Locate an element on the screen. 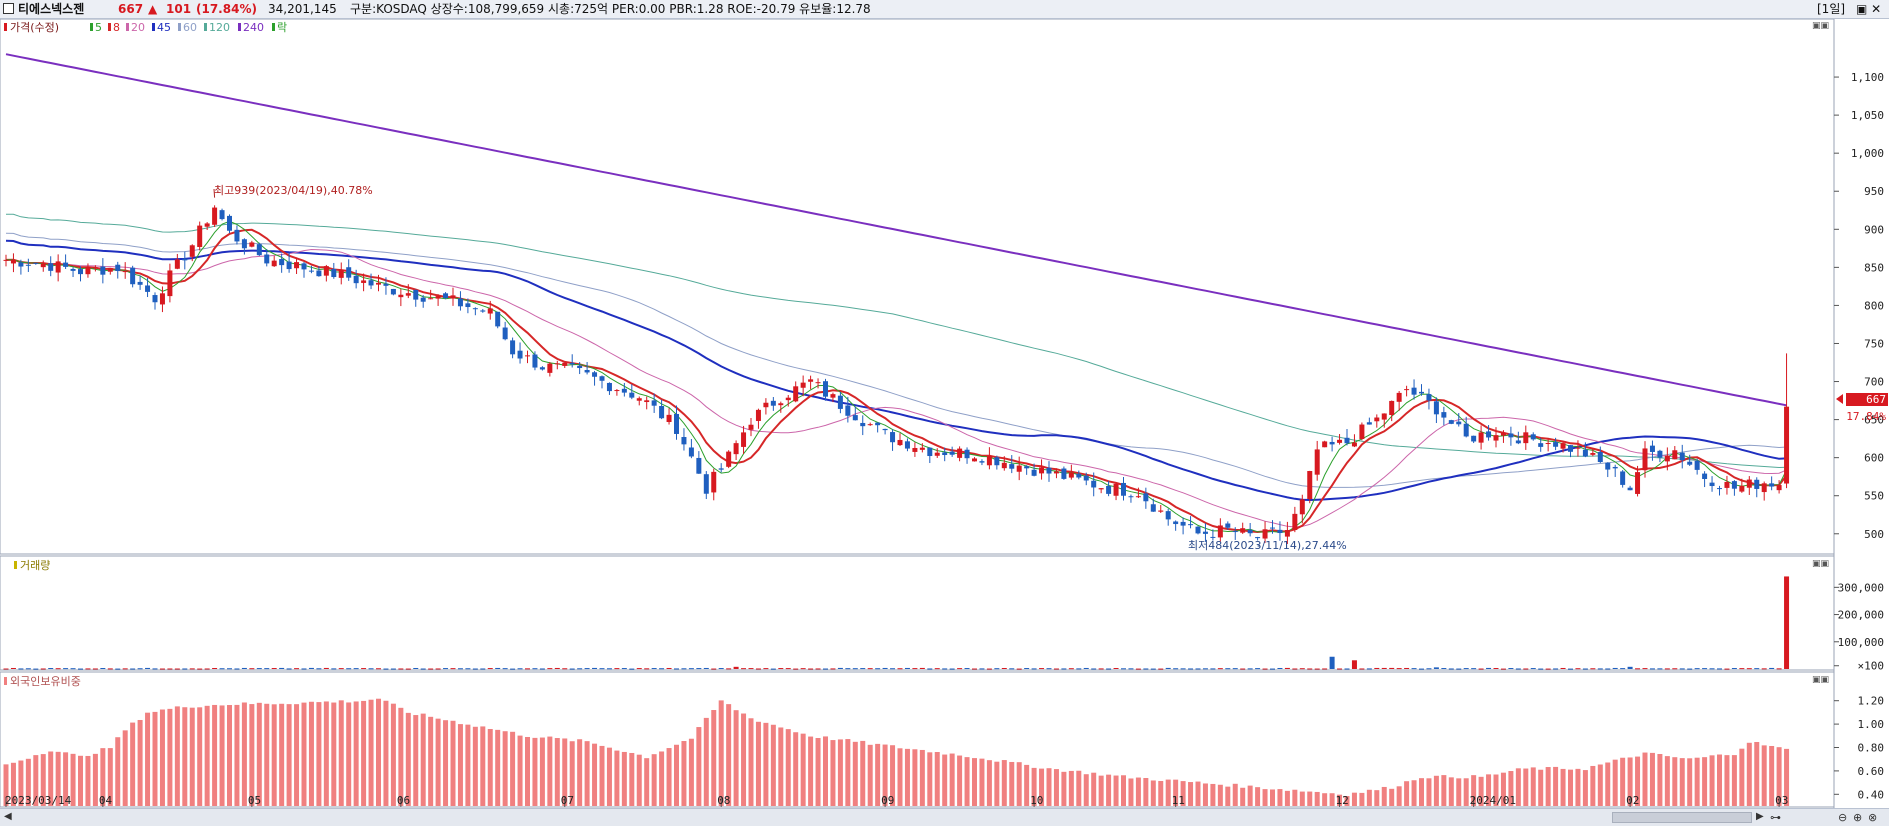 Image resolution: width=1889 pixels, height=826 pixels. volume-tick-label: 100,000 is located at coordinates (1861, 642).